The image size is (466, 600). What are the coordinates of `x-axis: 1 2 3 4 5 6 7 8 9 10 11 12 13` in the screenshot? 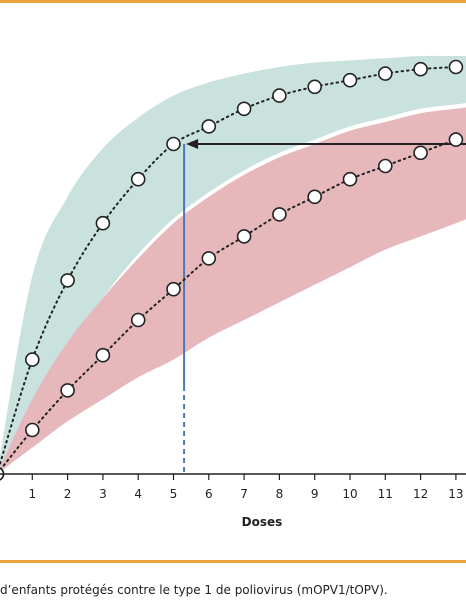 It's located at (233, 487).